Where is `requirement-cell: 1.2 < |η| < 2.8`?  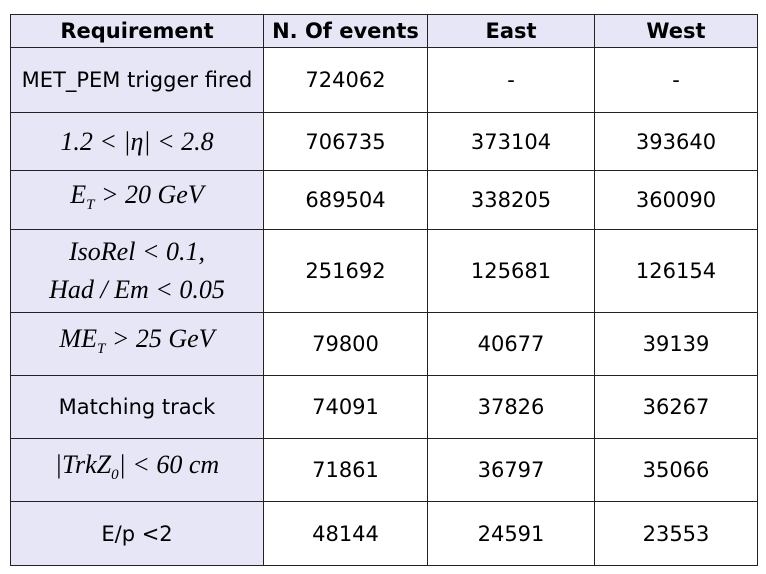
requirement-cell: 1.2 < |η| < 2.8 is located at coordinates (137, 141).